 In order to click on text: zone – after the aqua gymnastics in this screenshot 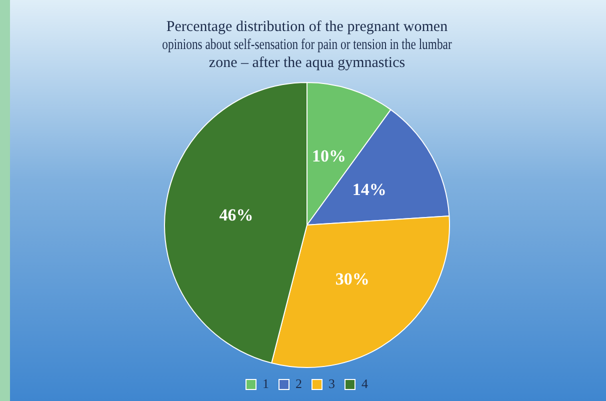, I will do `click(307, 62)`.